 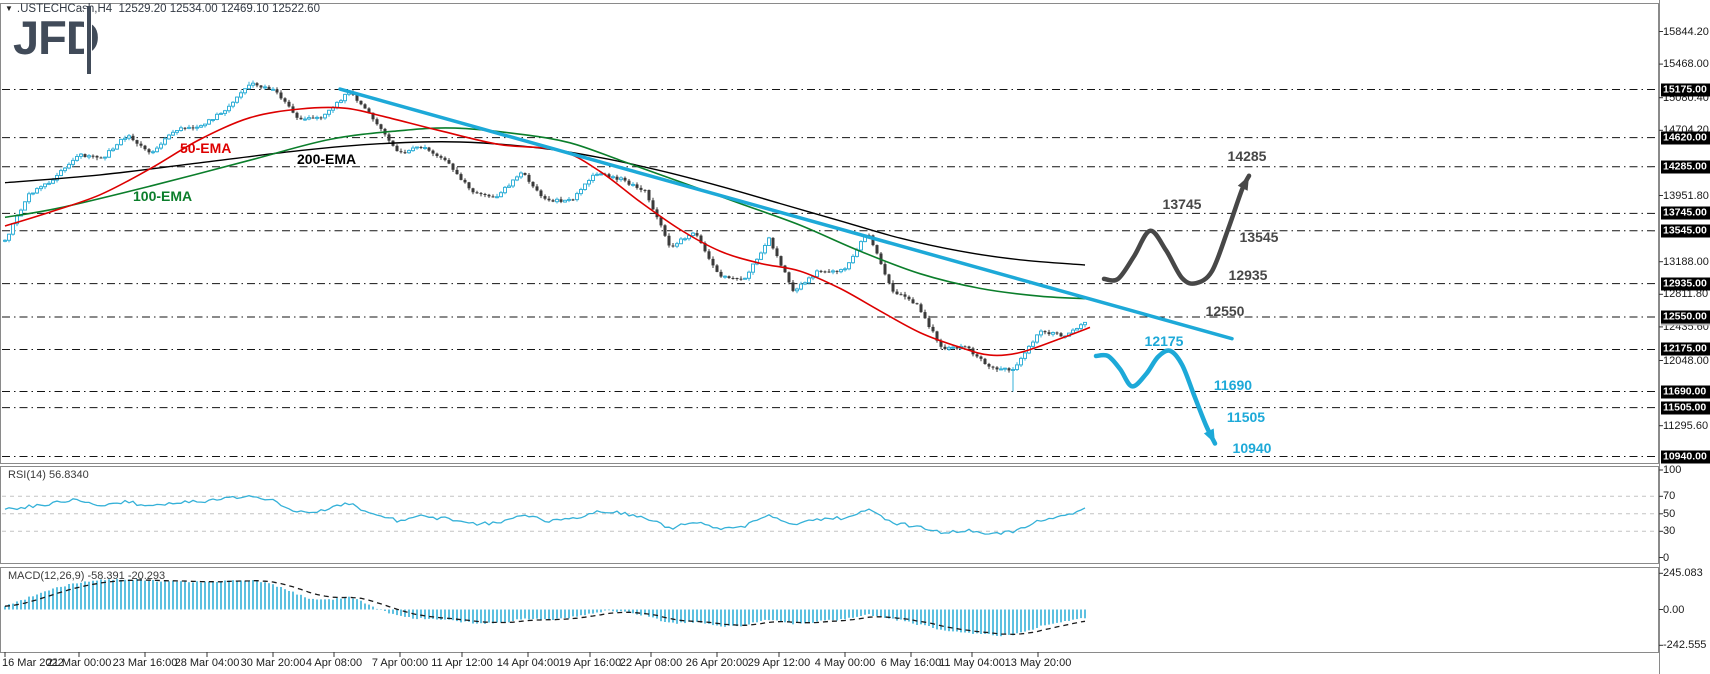 What do you see at coordinates (1685, 408) in the screenshot?
I see `price-level-badge: 11505.00` at bounding box center [1685, 408].